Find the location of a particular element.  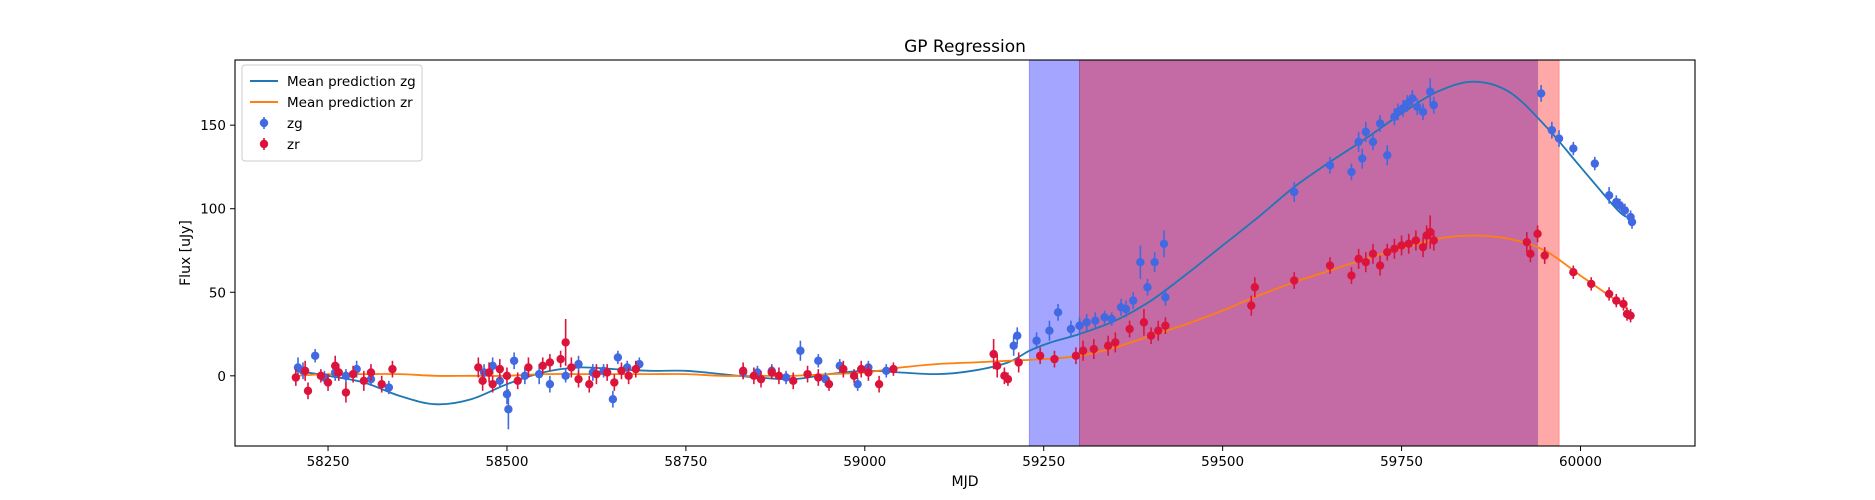

y-tick-label: 150 is located at coordinates (213, 126).